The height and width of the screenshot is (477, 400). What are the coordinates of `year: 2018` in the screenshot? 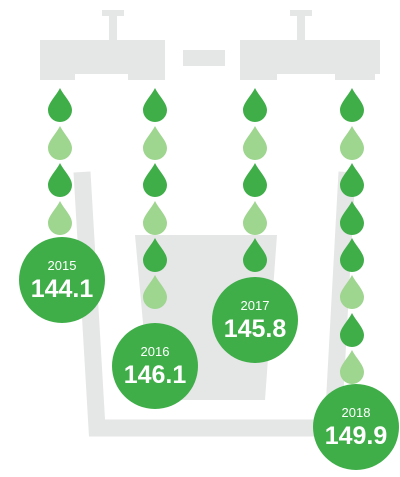 It's located at (356, 412).